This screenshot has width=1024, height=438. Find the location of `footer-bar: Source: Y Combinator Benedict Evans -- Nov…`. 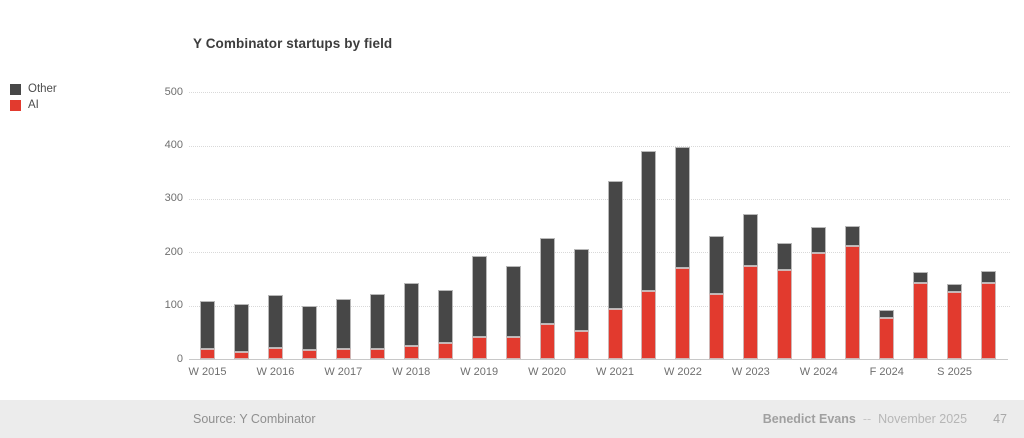

footer-bar: Source: Y Combinator Benedict Evans -- Nov… is located at coordinates (512, 419).